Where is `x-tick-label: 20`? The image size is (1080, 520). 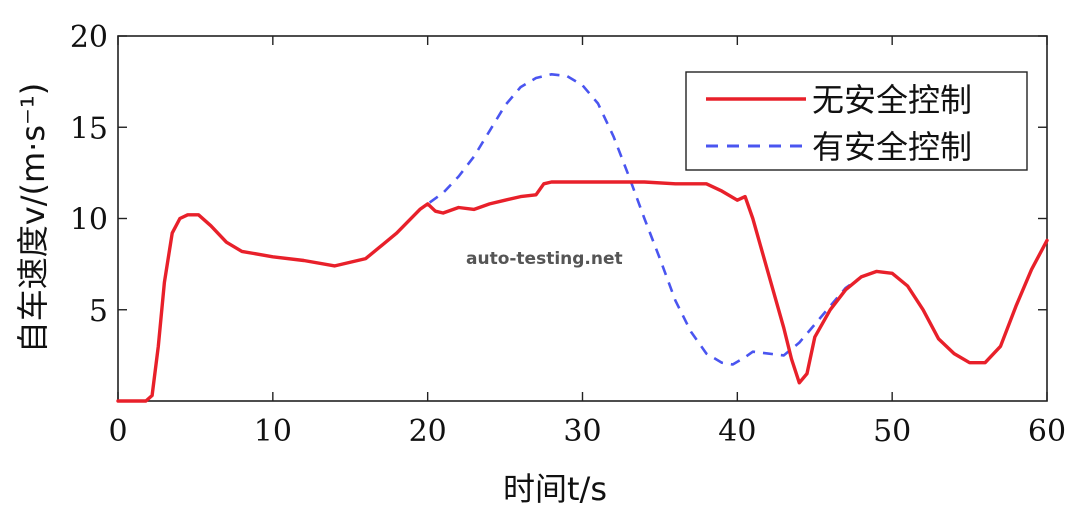
x-tick-label: 20 is located at coordinates (428, 431).